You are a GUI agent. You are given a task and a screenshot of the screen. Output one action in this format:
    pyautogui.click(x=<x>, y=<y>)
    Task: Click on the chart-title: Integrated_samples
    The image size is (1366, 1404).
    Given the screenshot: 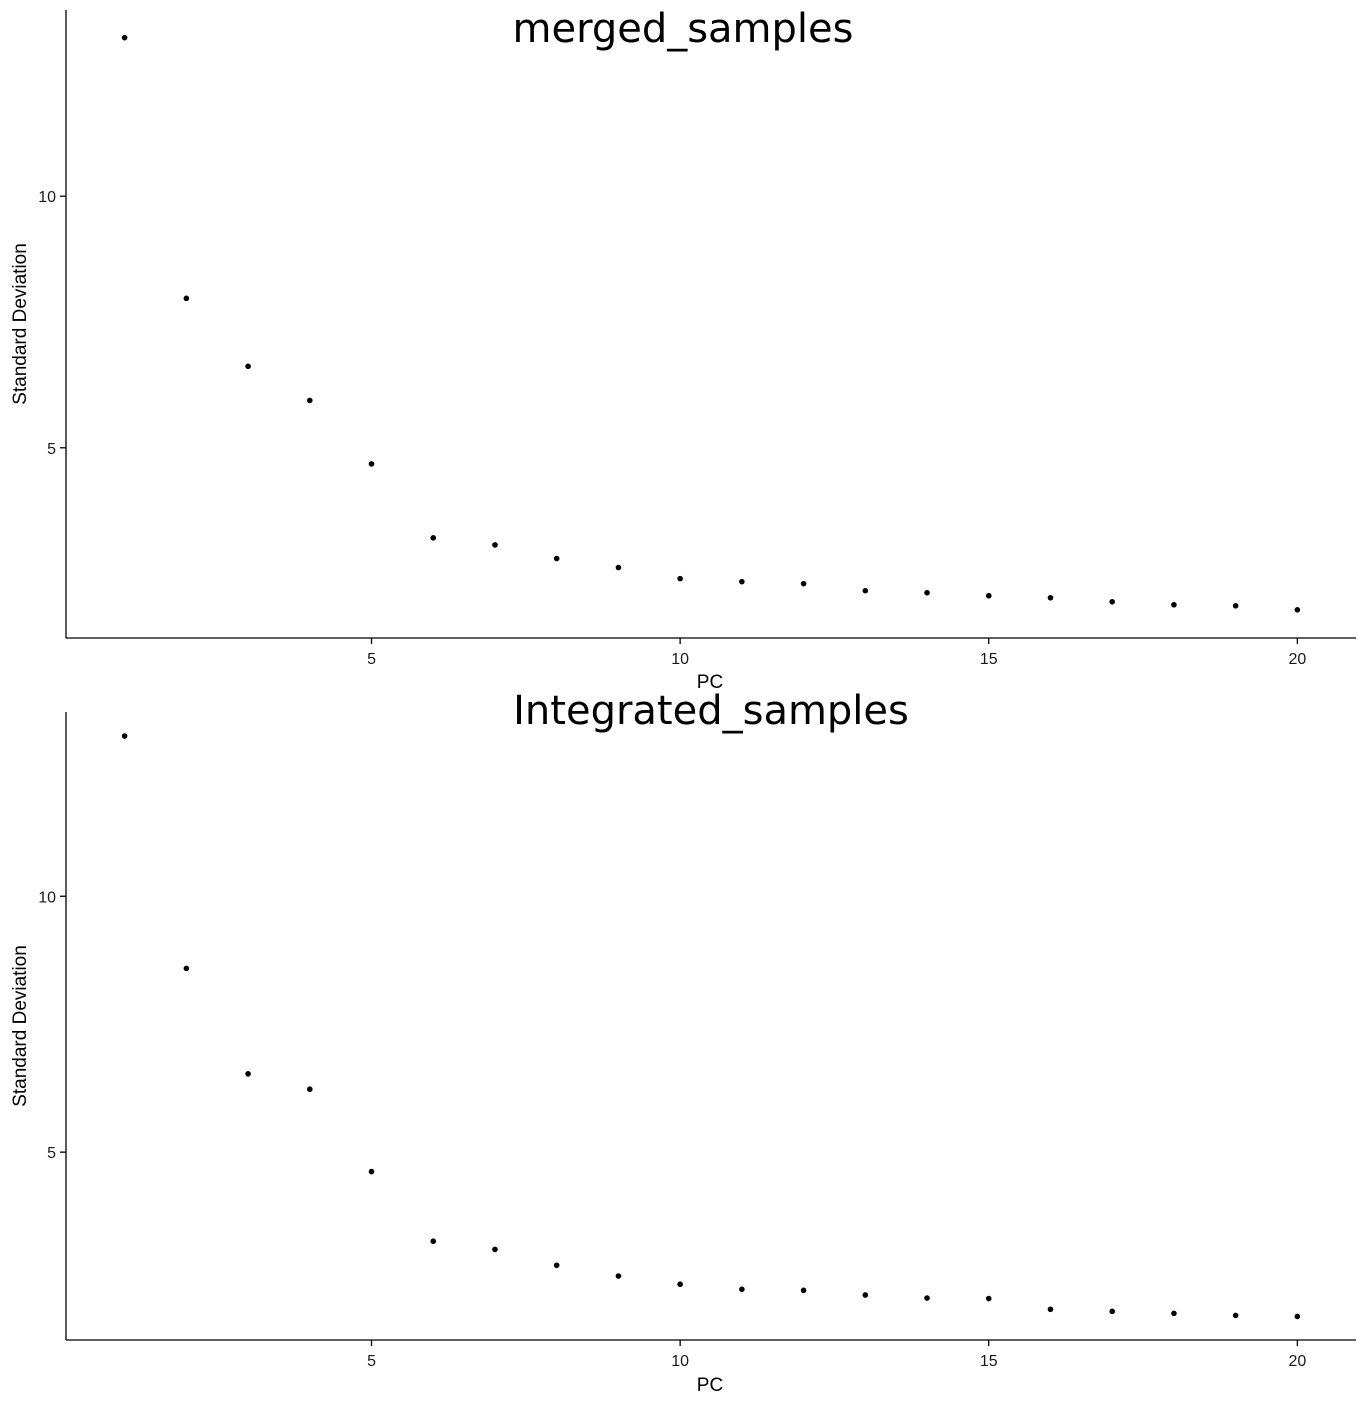 What is the action you would take?
    pyautogui.click(x=711, y=711)
    